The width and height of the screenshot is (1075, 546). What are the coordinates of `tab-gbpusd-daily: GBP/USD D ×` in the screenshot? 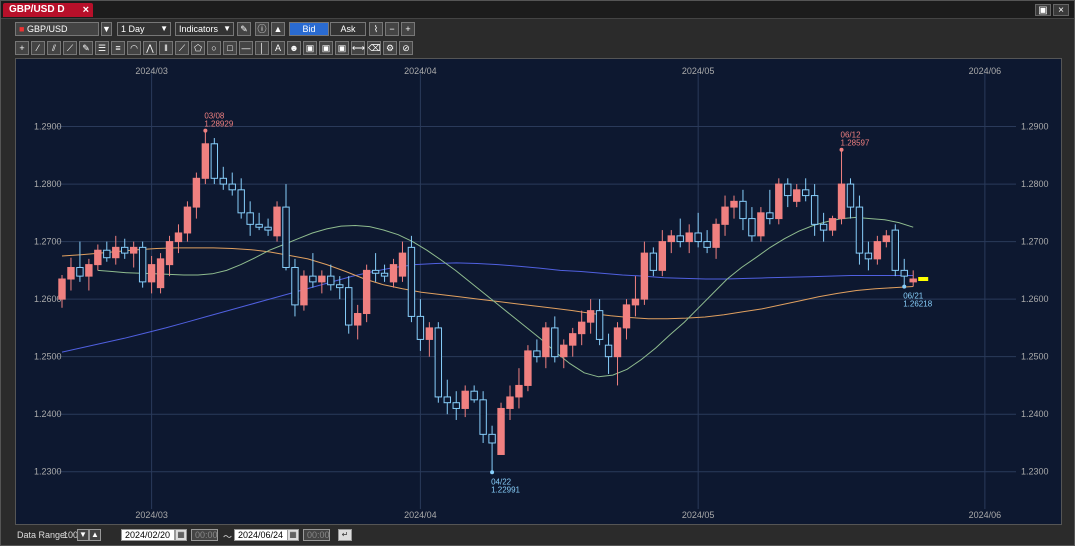 It's located at (48, 10).